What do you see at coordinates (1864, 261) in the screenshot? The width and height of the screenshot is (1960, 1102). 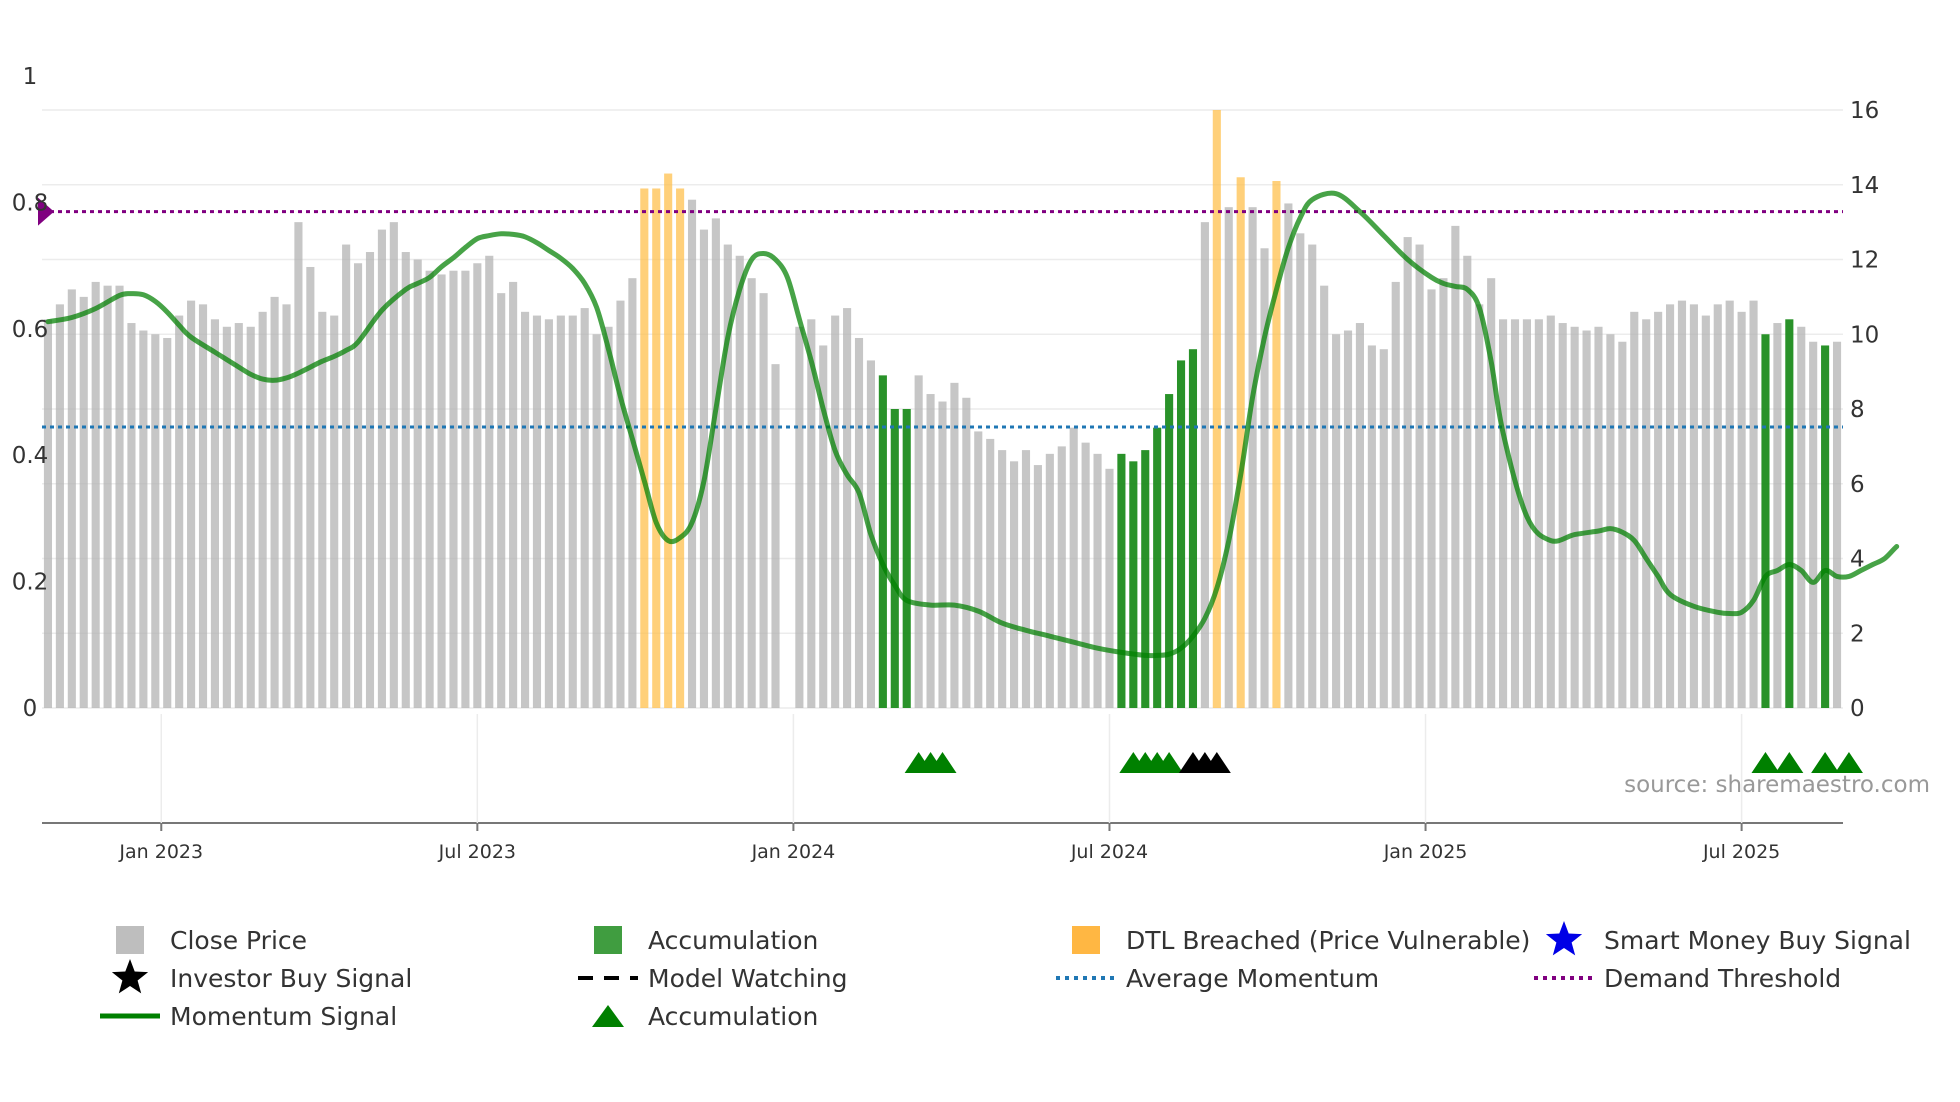 I see `right-tick-label: 12` at bounding box center [1864, 261].